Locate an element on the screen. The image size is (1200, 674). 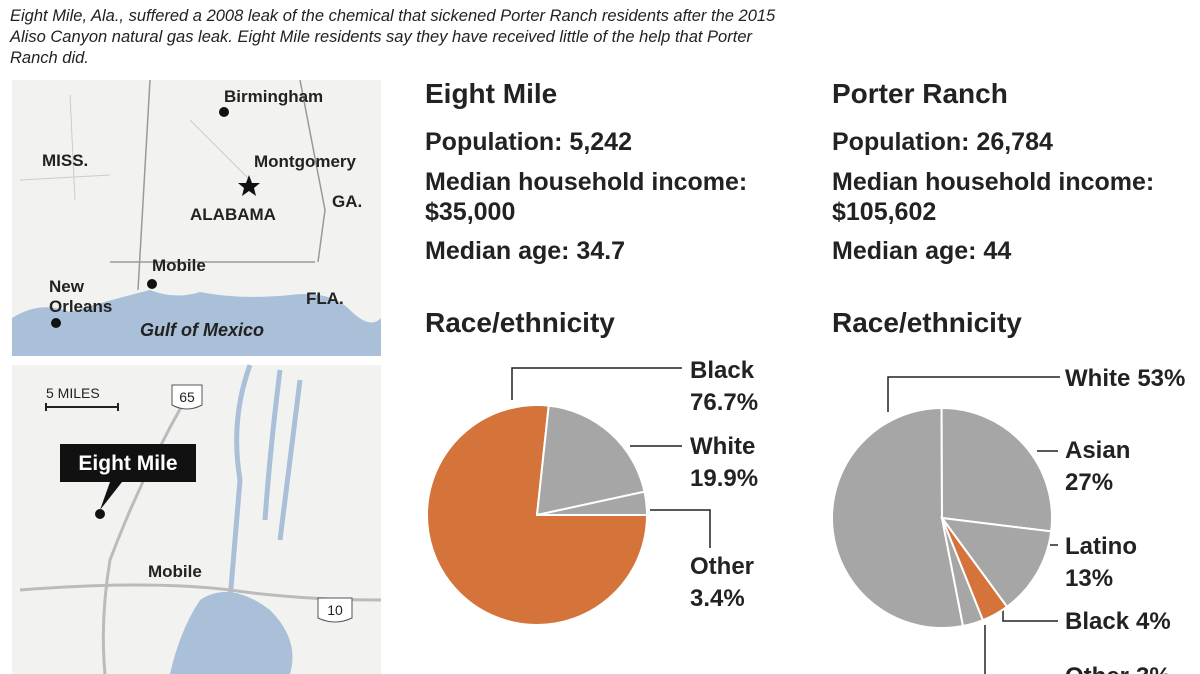
stat: Median age: 44 is located at coordinates (921, 251).